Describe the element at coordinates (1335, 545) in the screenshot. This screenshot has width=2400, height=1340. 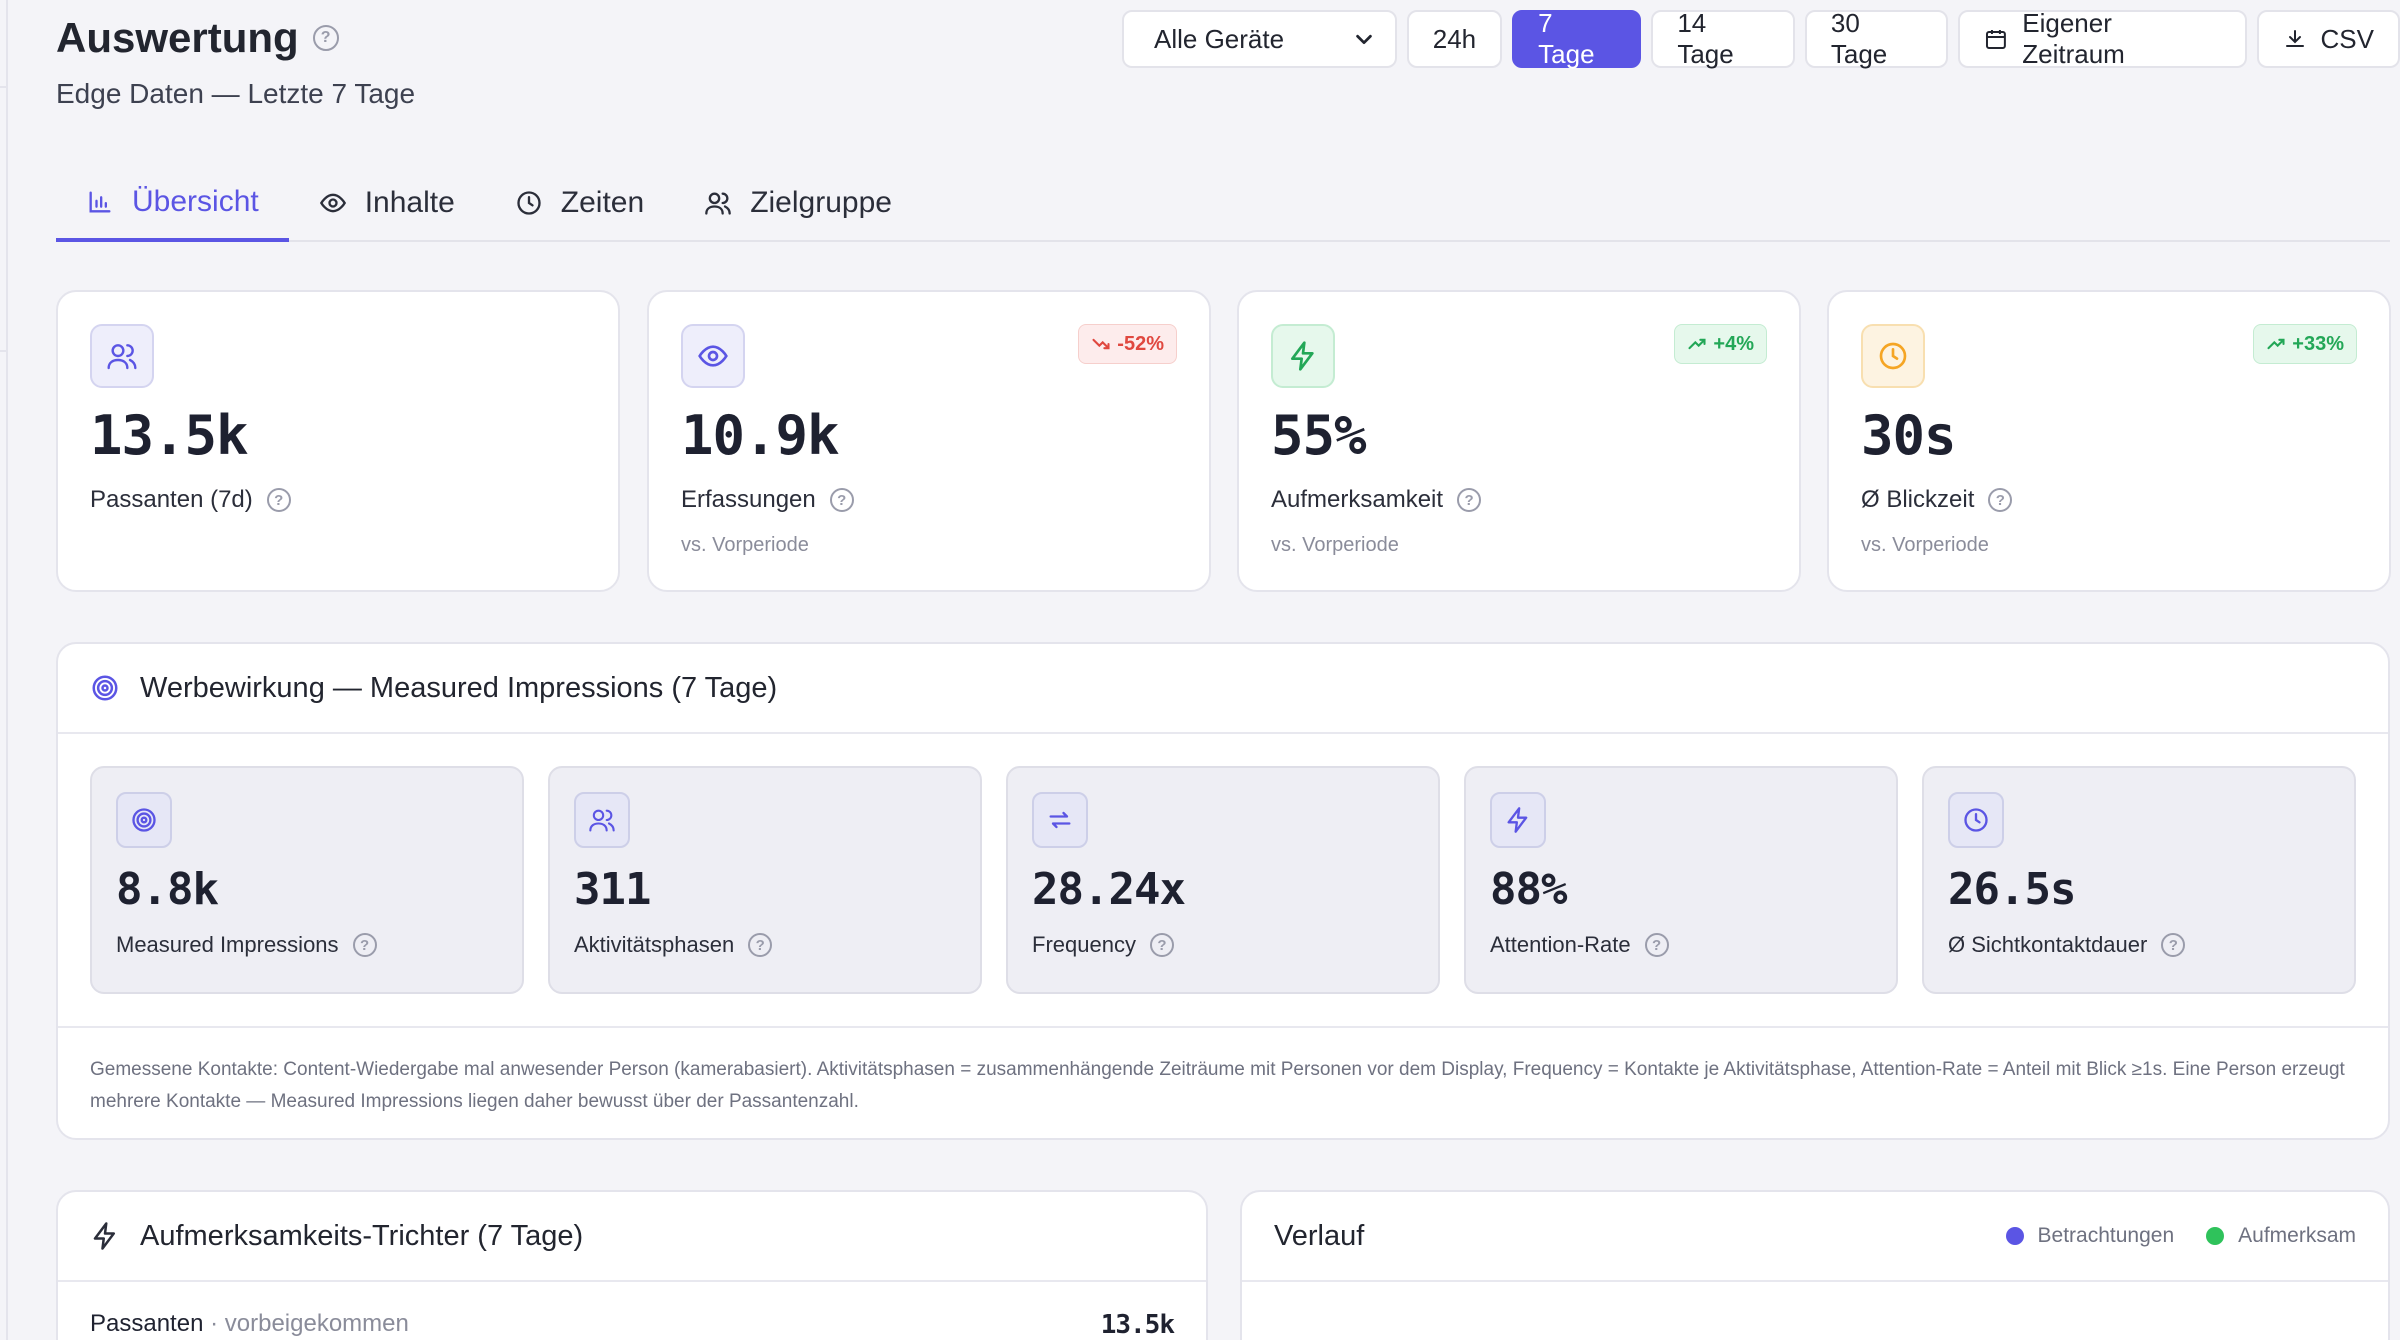
I see `kpi-subtext: vs. Vorperiode` at that location.